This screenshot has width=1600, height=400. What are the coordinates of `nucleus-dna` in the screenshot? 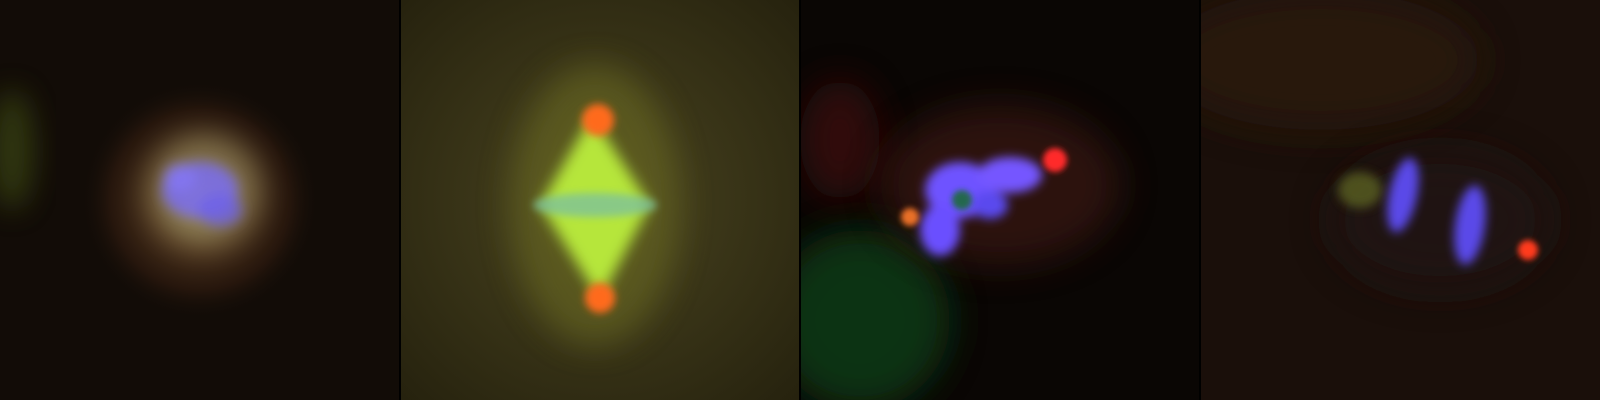 It's located at (202, 194).